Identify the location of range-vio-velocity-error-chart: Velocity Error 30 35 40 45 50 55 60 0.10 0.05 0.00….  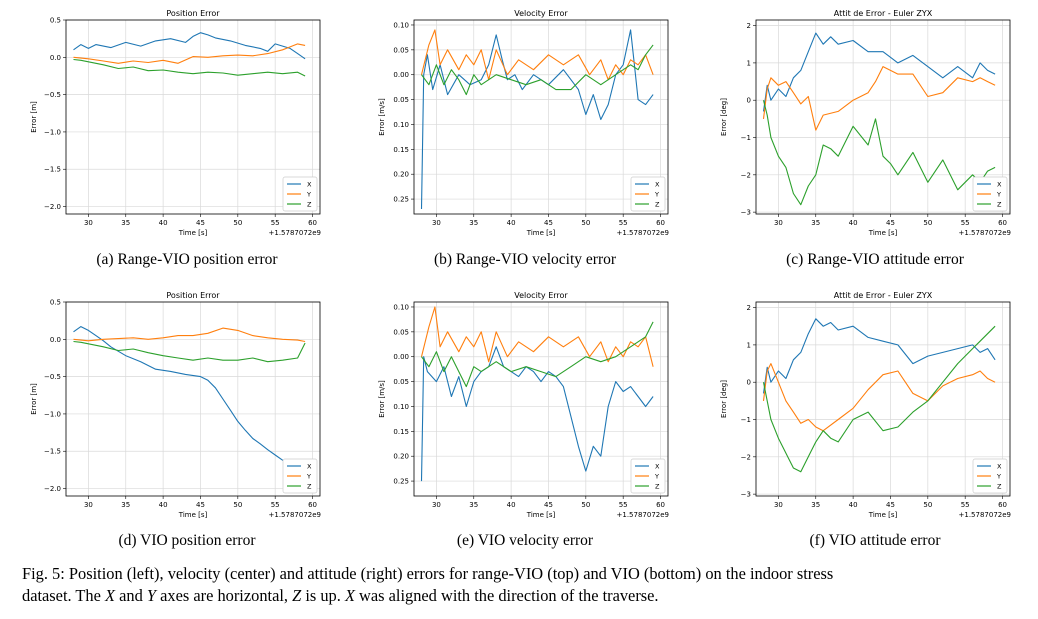
(523, 123).